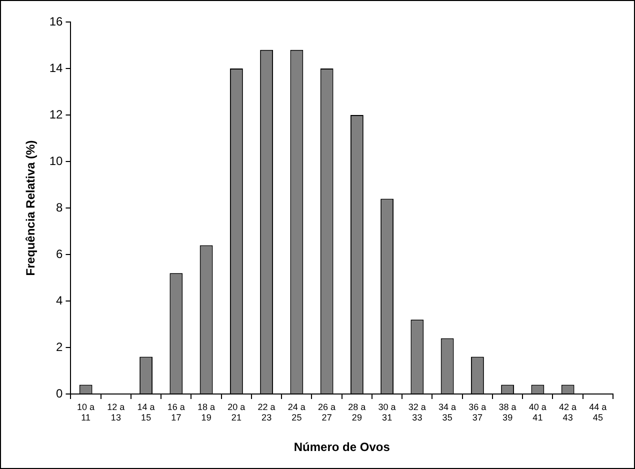  What do you see at coordinates (267, 412) in the screenshot?
I see `x-tick-label: 22 a 23` at bounding box center [267, 412].